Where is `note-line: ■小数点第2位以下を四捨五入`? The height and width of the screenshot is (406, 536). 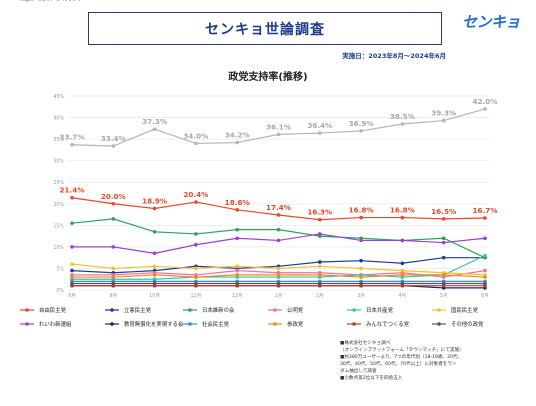
note-line: ■小数点第2位以下を四捨五入 is located at coordinates (371, 378).